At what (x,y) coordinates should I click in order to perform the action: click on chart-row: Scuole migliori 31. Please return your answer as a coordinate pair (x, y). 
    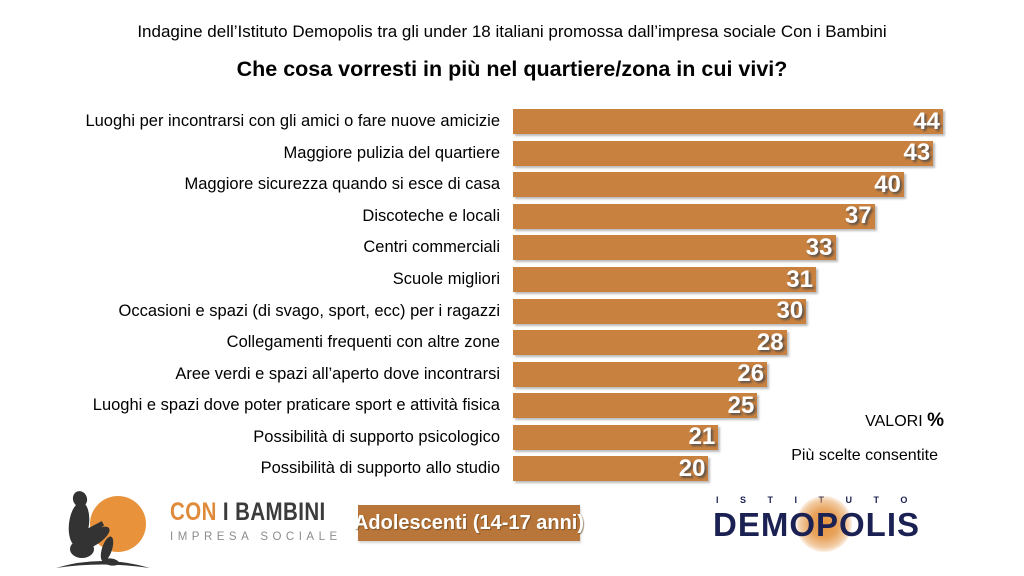
    Looking at the image, I should click on (512, 280).